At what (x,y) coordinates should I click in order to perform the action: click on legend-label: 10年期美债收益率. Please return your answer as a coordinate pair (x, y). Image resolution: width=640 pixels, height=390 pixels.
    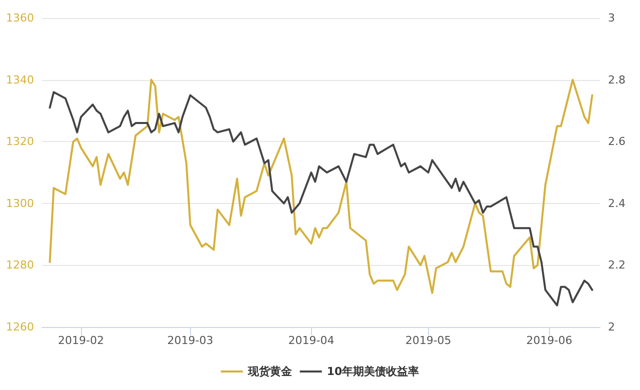
    Looking at the image, I should click on (373, 371).